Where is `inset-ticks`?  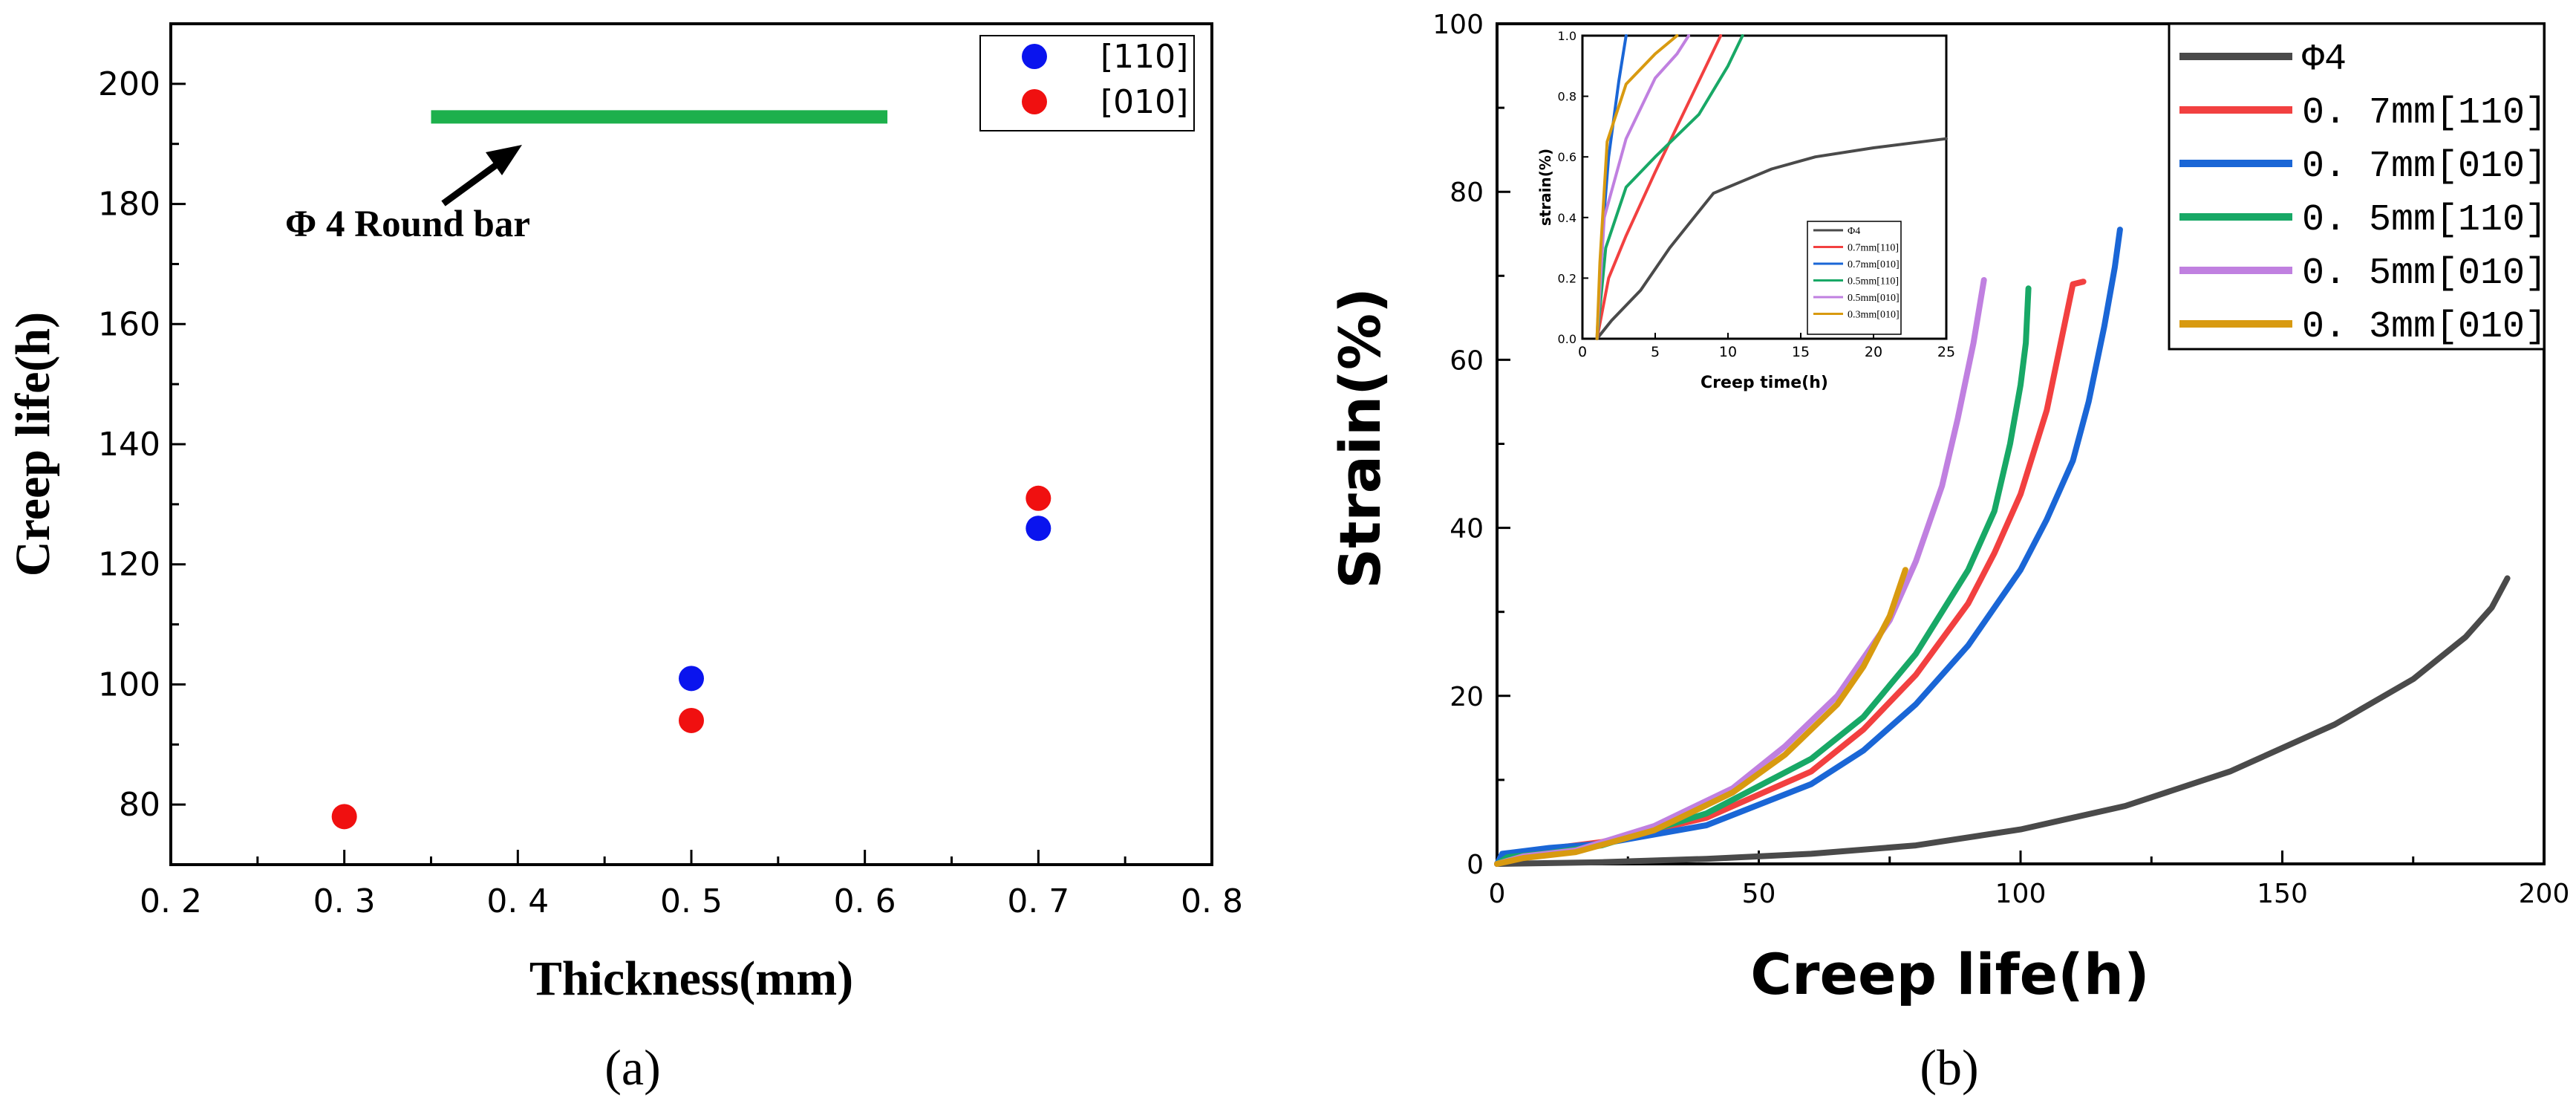
inset-ticks is located at coordinates (1764, 187).